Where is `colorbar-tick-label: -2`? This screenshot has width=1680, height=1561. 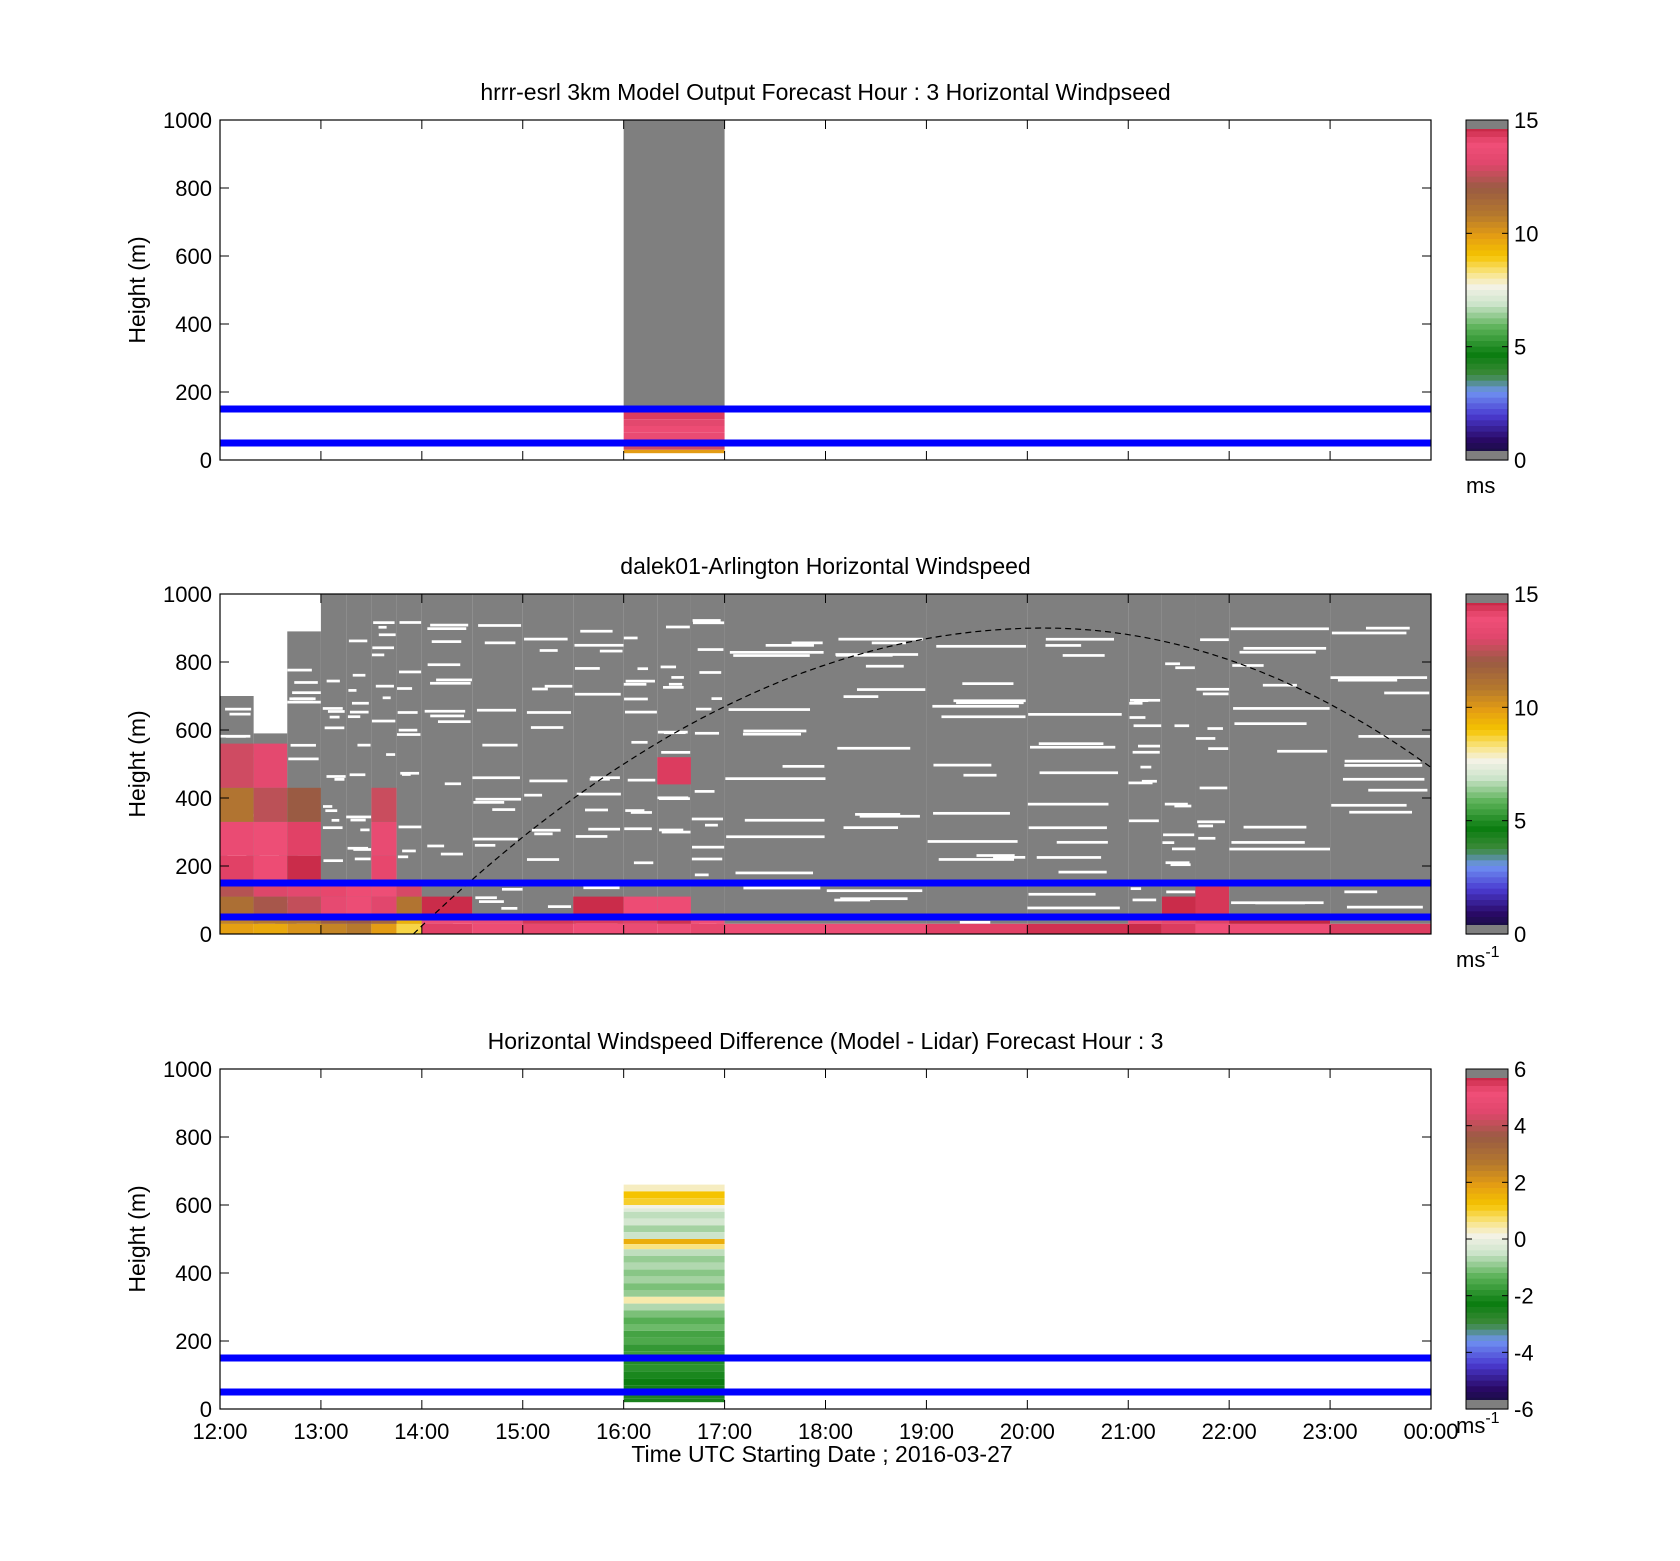 colorbar-tick-label: -2 is located at coordinates (1524, 1296).